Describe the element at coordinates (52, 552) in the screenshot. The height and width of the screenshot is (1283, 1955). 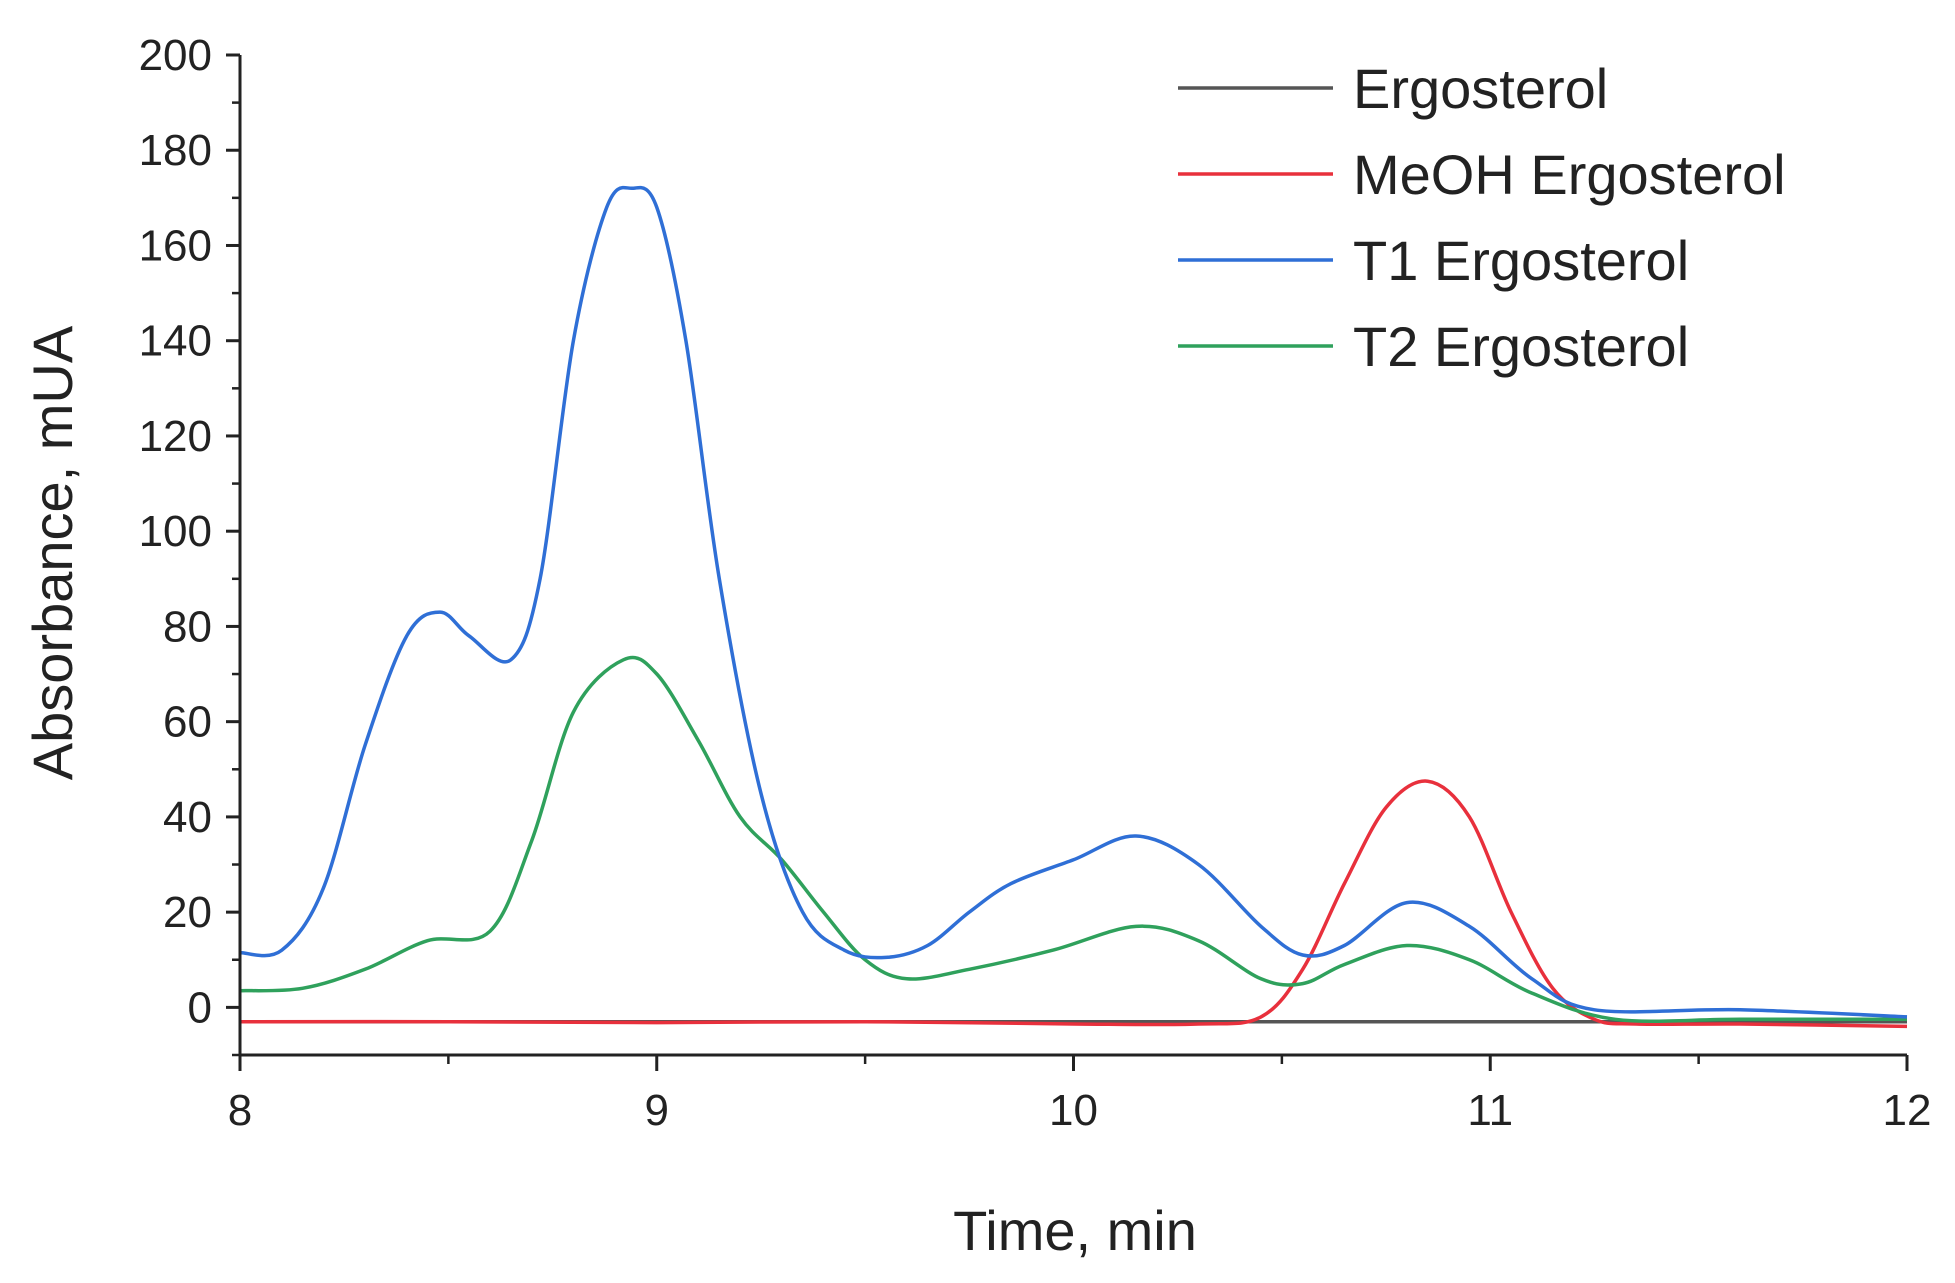
I see `y-axis-title: Absorbance, mUA` at that location.